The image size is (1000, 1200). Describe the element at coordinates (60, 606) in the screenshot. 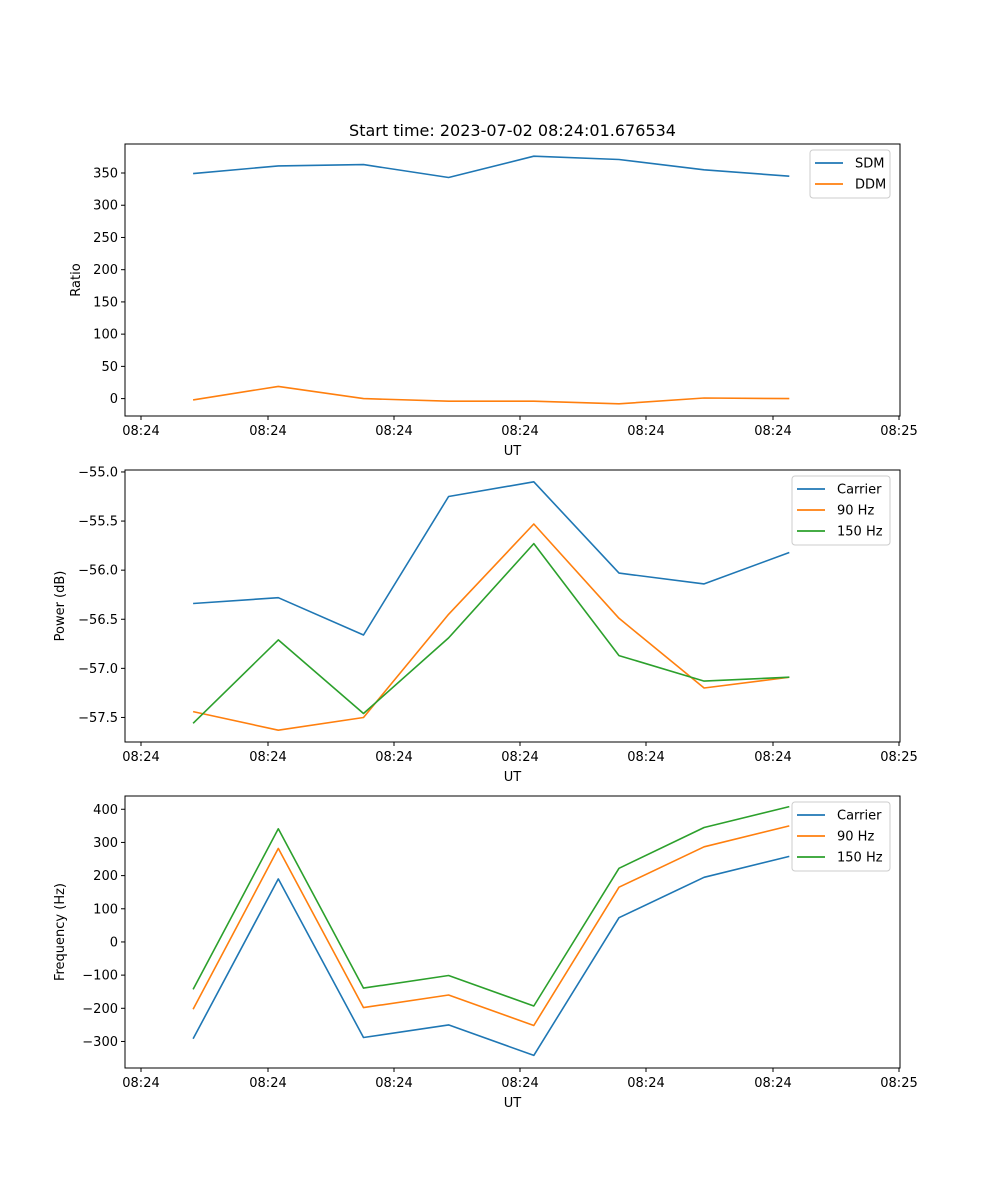

I see `y-axis-label: Power (dB)` at that location.